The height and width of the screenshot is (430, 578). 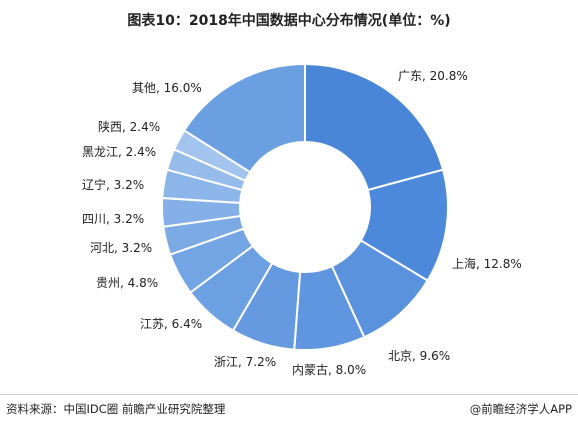 What do you see at coordinates (419, 356) in the screenshot?
I see `slice-label: 北京, 9.6%` at bounding box center [419, 356].